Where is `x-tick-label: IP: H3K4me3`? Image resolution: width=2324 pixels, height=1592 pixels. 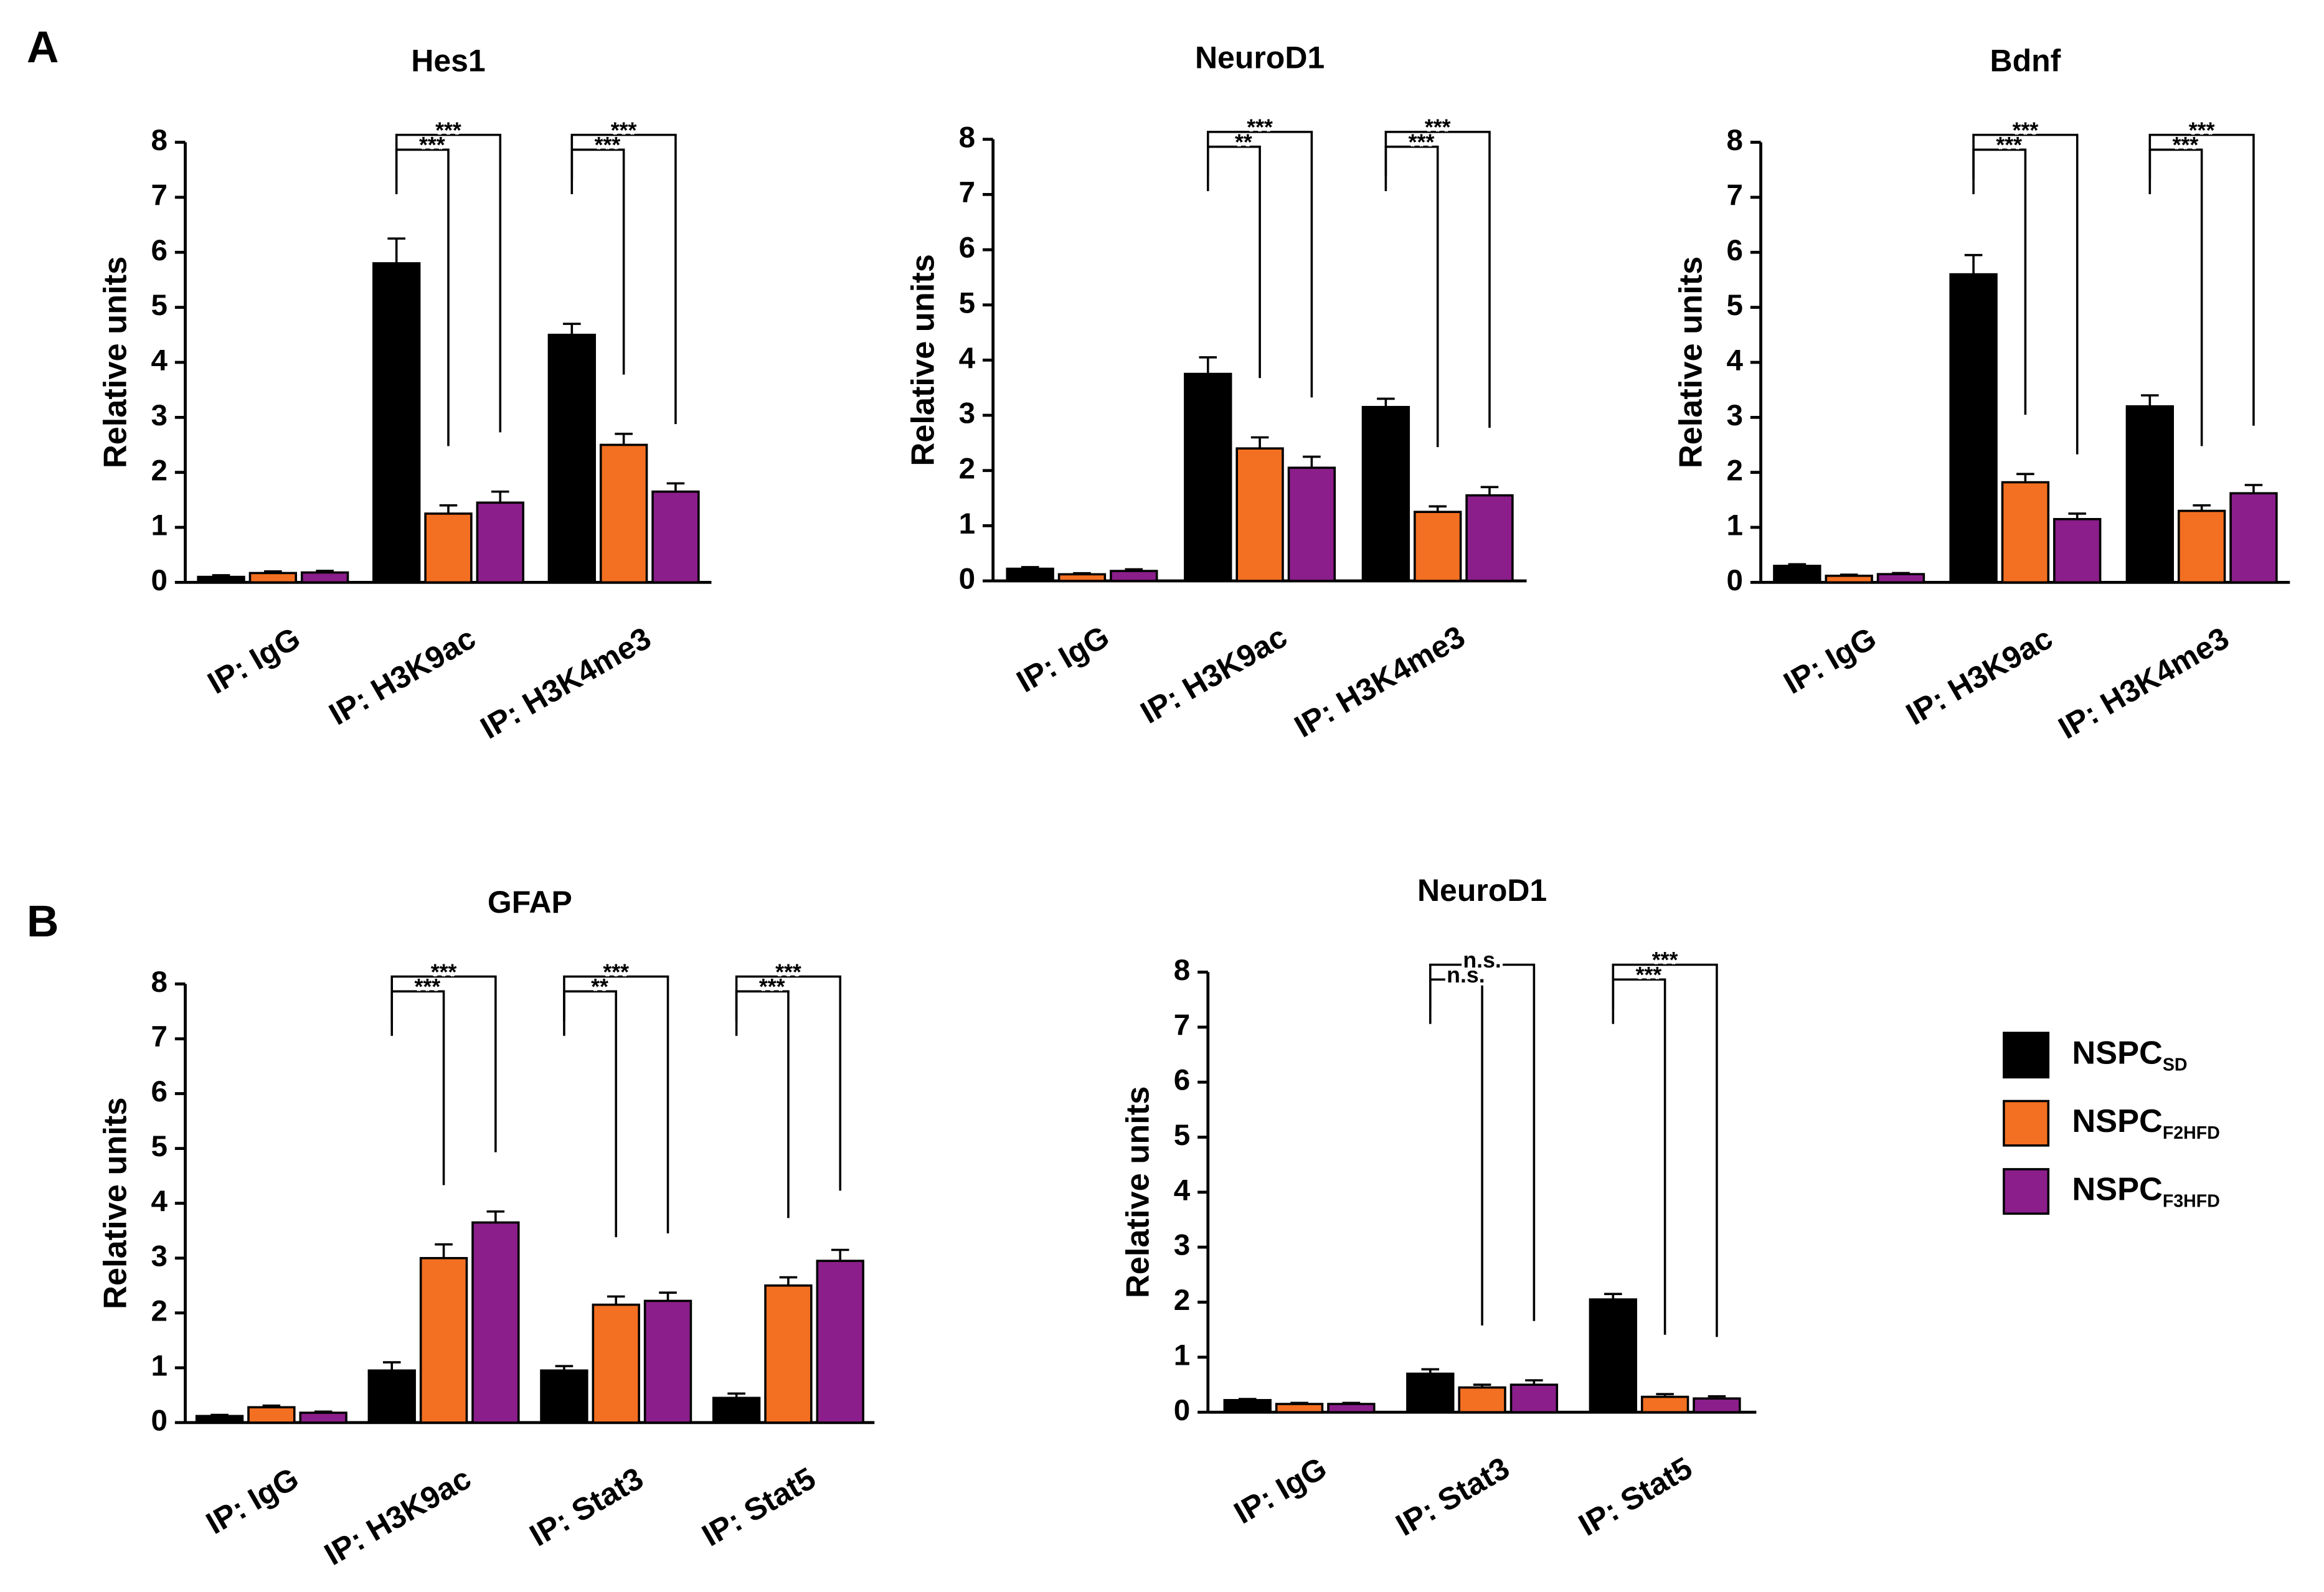 x-tick-label: IP: H3K4me3 is located at coordinates (566, 683).